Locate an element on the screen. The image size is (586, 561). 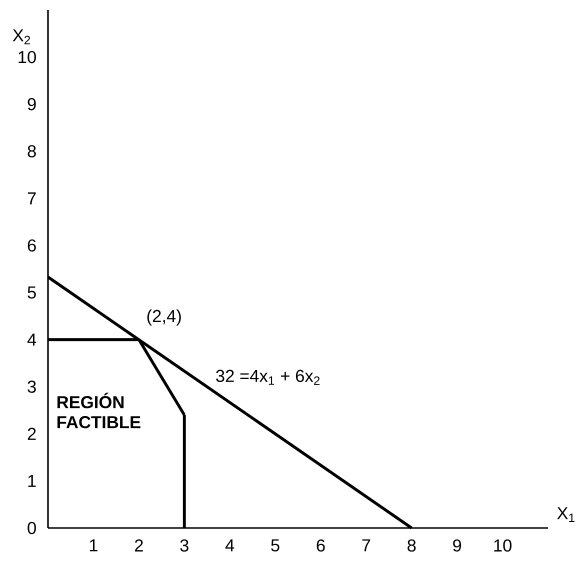
y-tick-label: 3 is located at coordinates (32, 386).